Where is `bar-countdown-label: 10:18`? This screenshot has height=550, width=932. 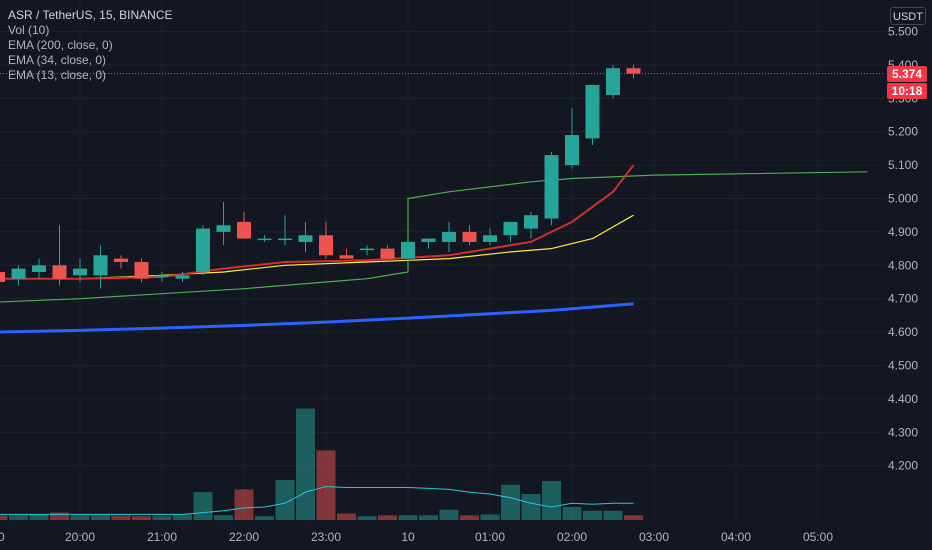
bar-countdown-label: 10:18 is located at coordinates (907, 90).